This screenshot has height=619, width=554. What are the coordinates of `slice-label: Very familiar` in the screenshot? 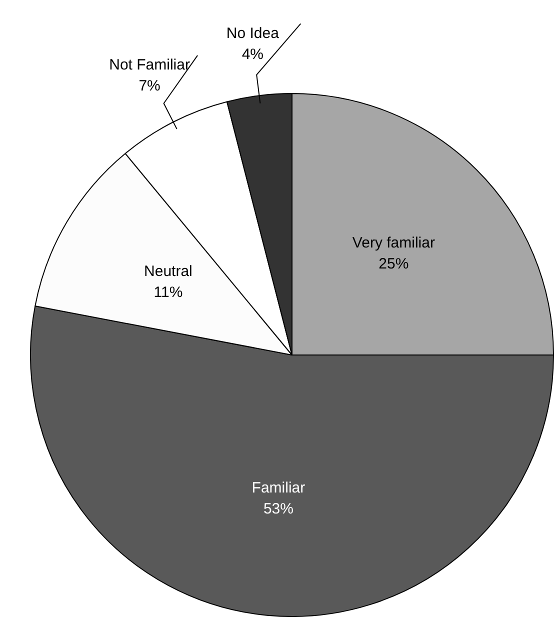 It's located at (393, 243).